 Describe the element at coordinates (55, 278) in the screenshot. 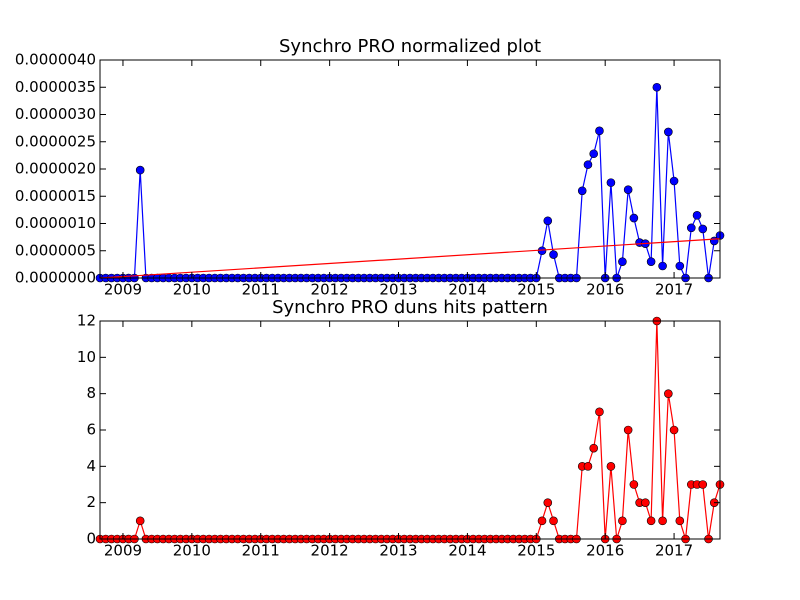

I see `y-tick-label: 0.0000000` at that location.